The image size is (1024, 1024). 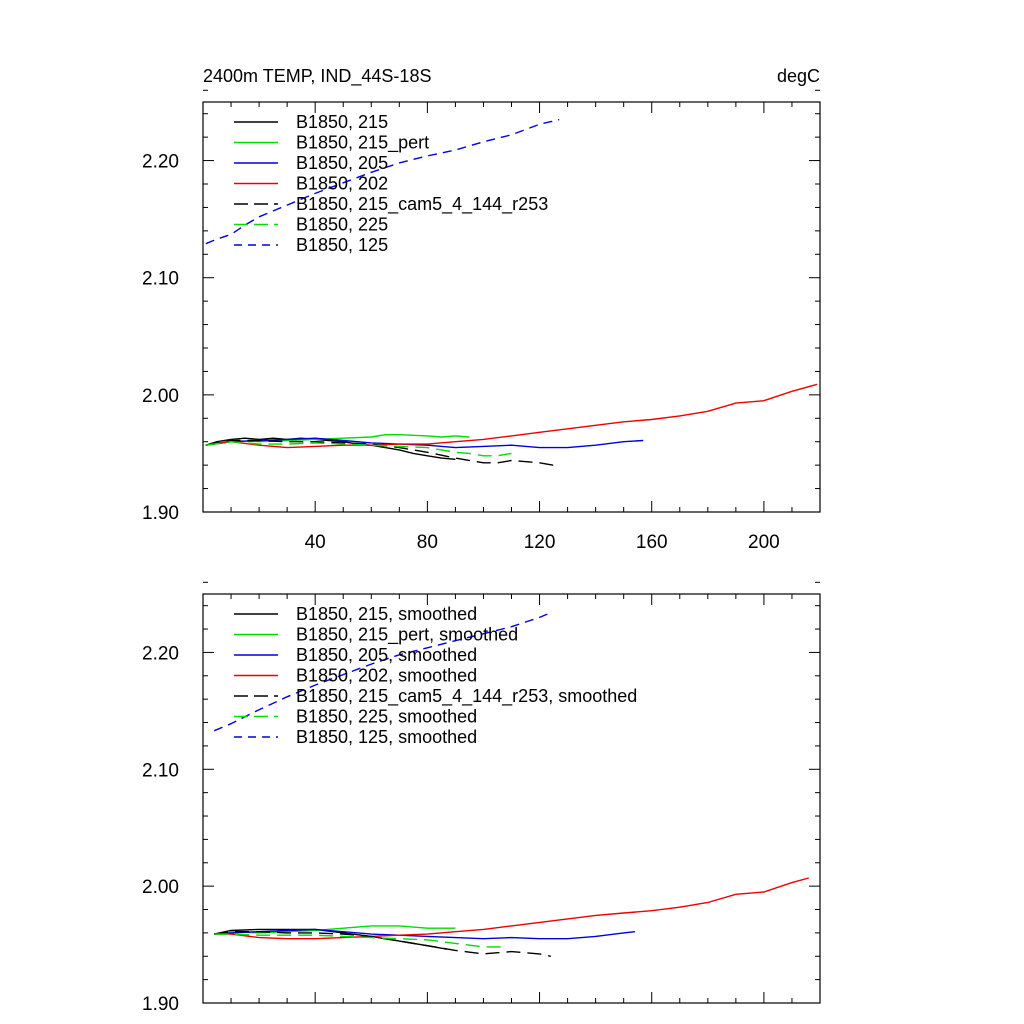 I want to click on legend-label: B1850, 215, smoothed, so click(x=386, y=614).